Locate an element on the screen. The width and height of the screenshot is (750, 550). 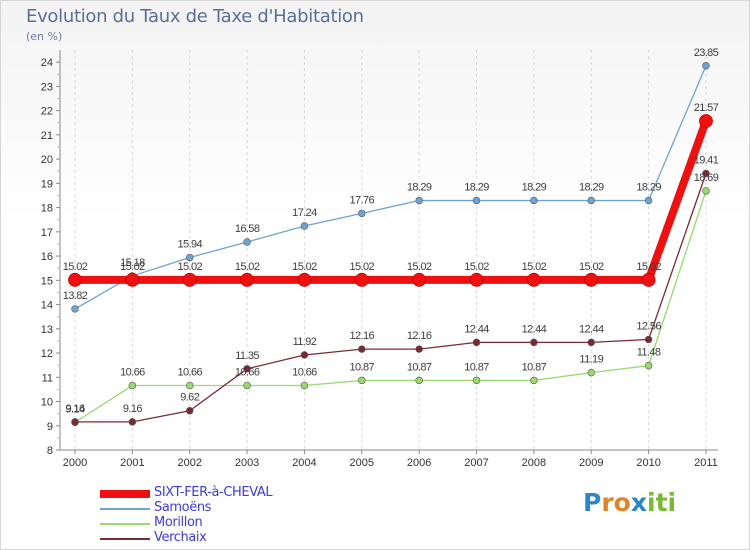
x-tick-label-2001: 2001 is located at coordinates (132, 463).